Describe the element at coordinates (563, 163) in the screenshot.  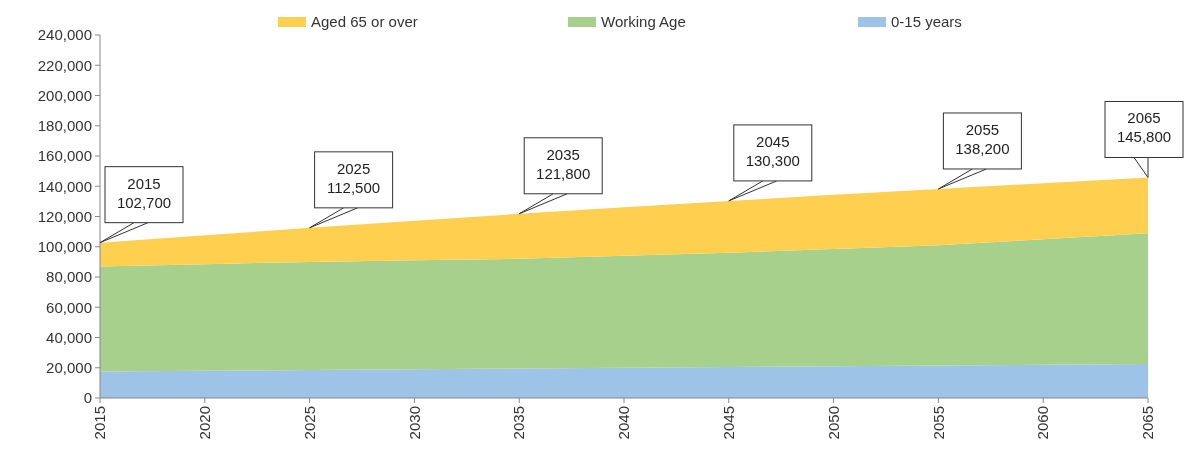
I see `annotation: 2035 121,800` at that location.